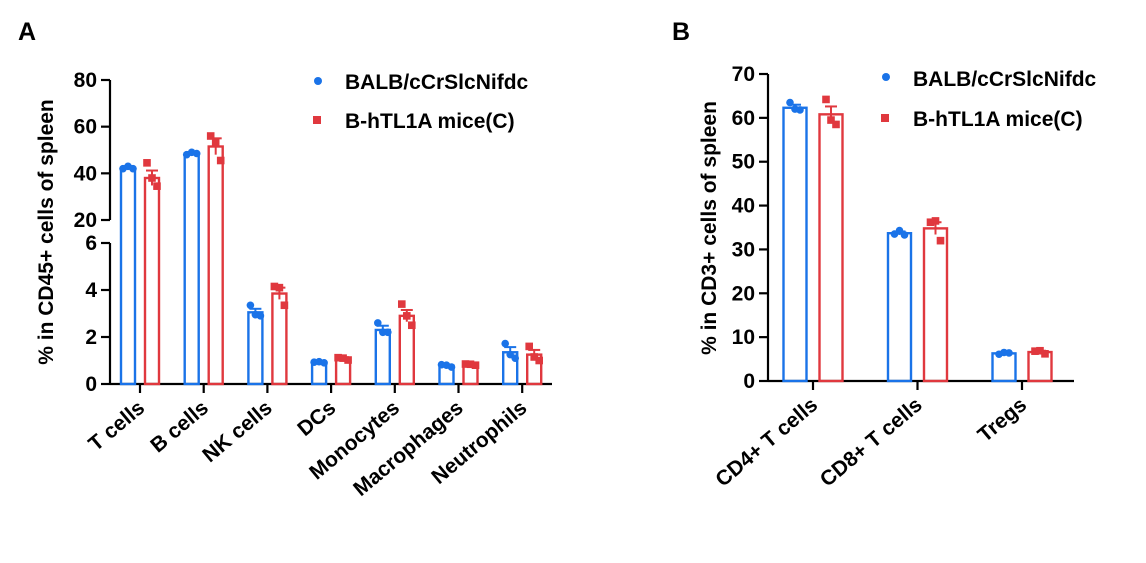 This screenshot has width=1146, height=563. What do you see at coordinates (237, 431) in the screenshot?
I see `x-tick-label-nk-cells: NK cells` at bounding box center [237, 431].